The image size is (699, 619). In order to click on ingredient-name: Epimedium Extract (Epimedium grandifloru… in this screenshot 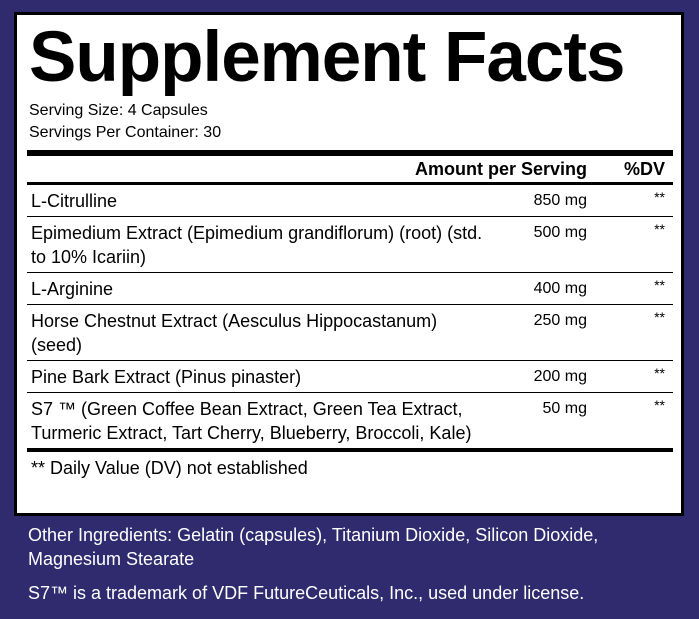, I will do `click(257, 245)`.